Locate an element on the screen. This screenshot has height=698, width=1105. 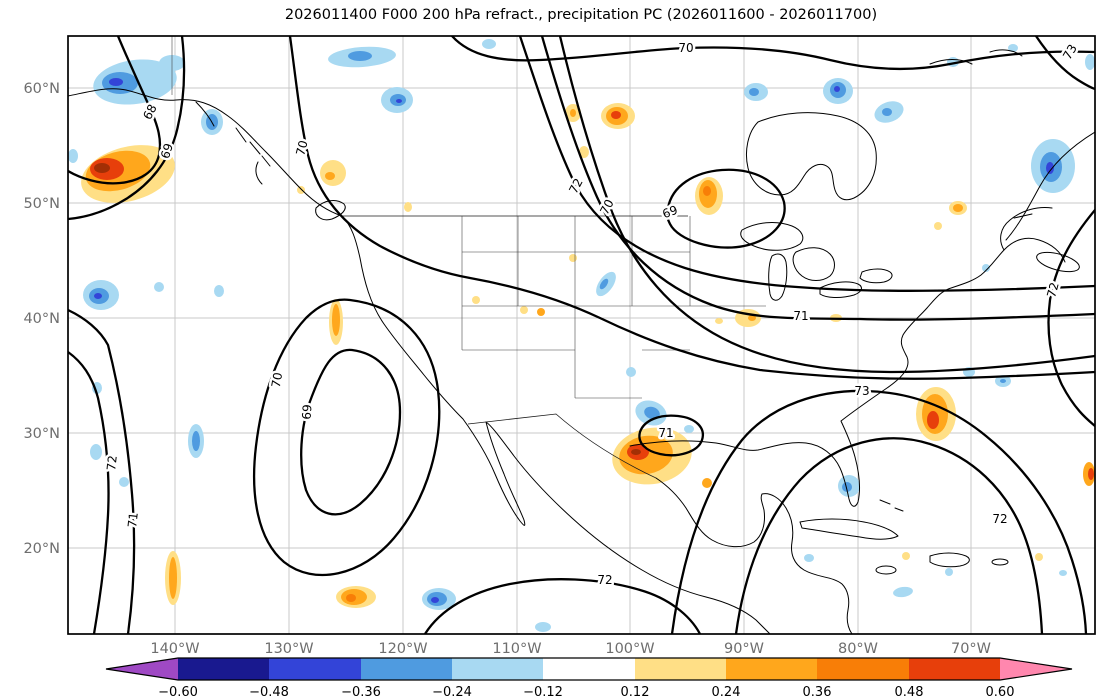
x-tick-label: 130°W is located at coordinates (288, 649).